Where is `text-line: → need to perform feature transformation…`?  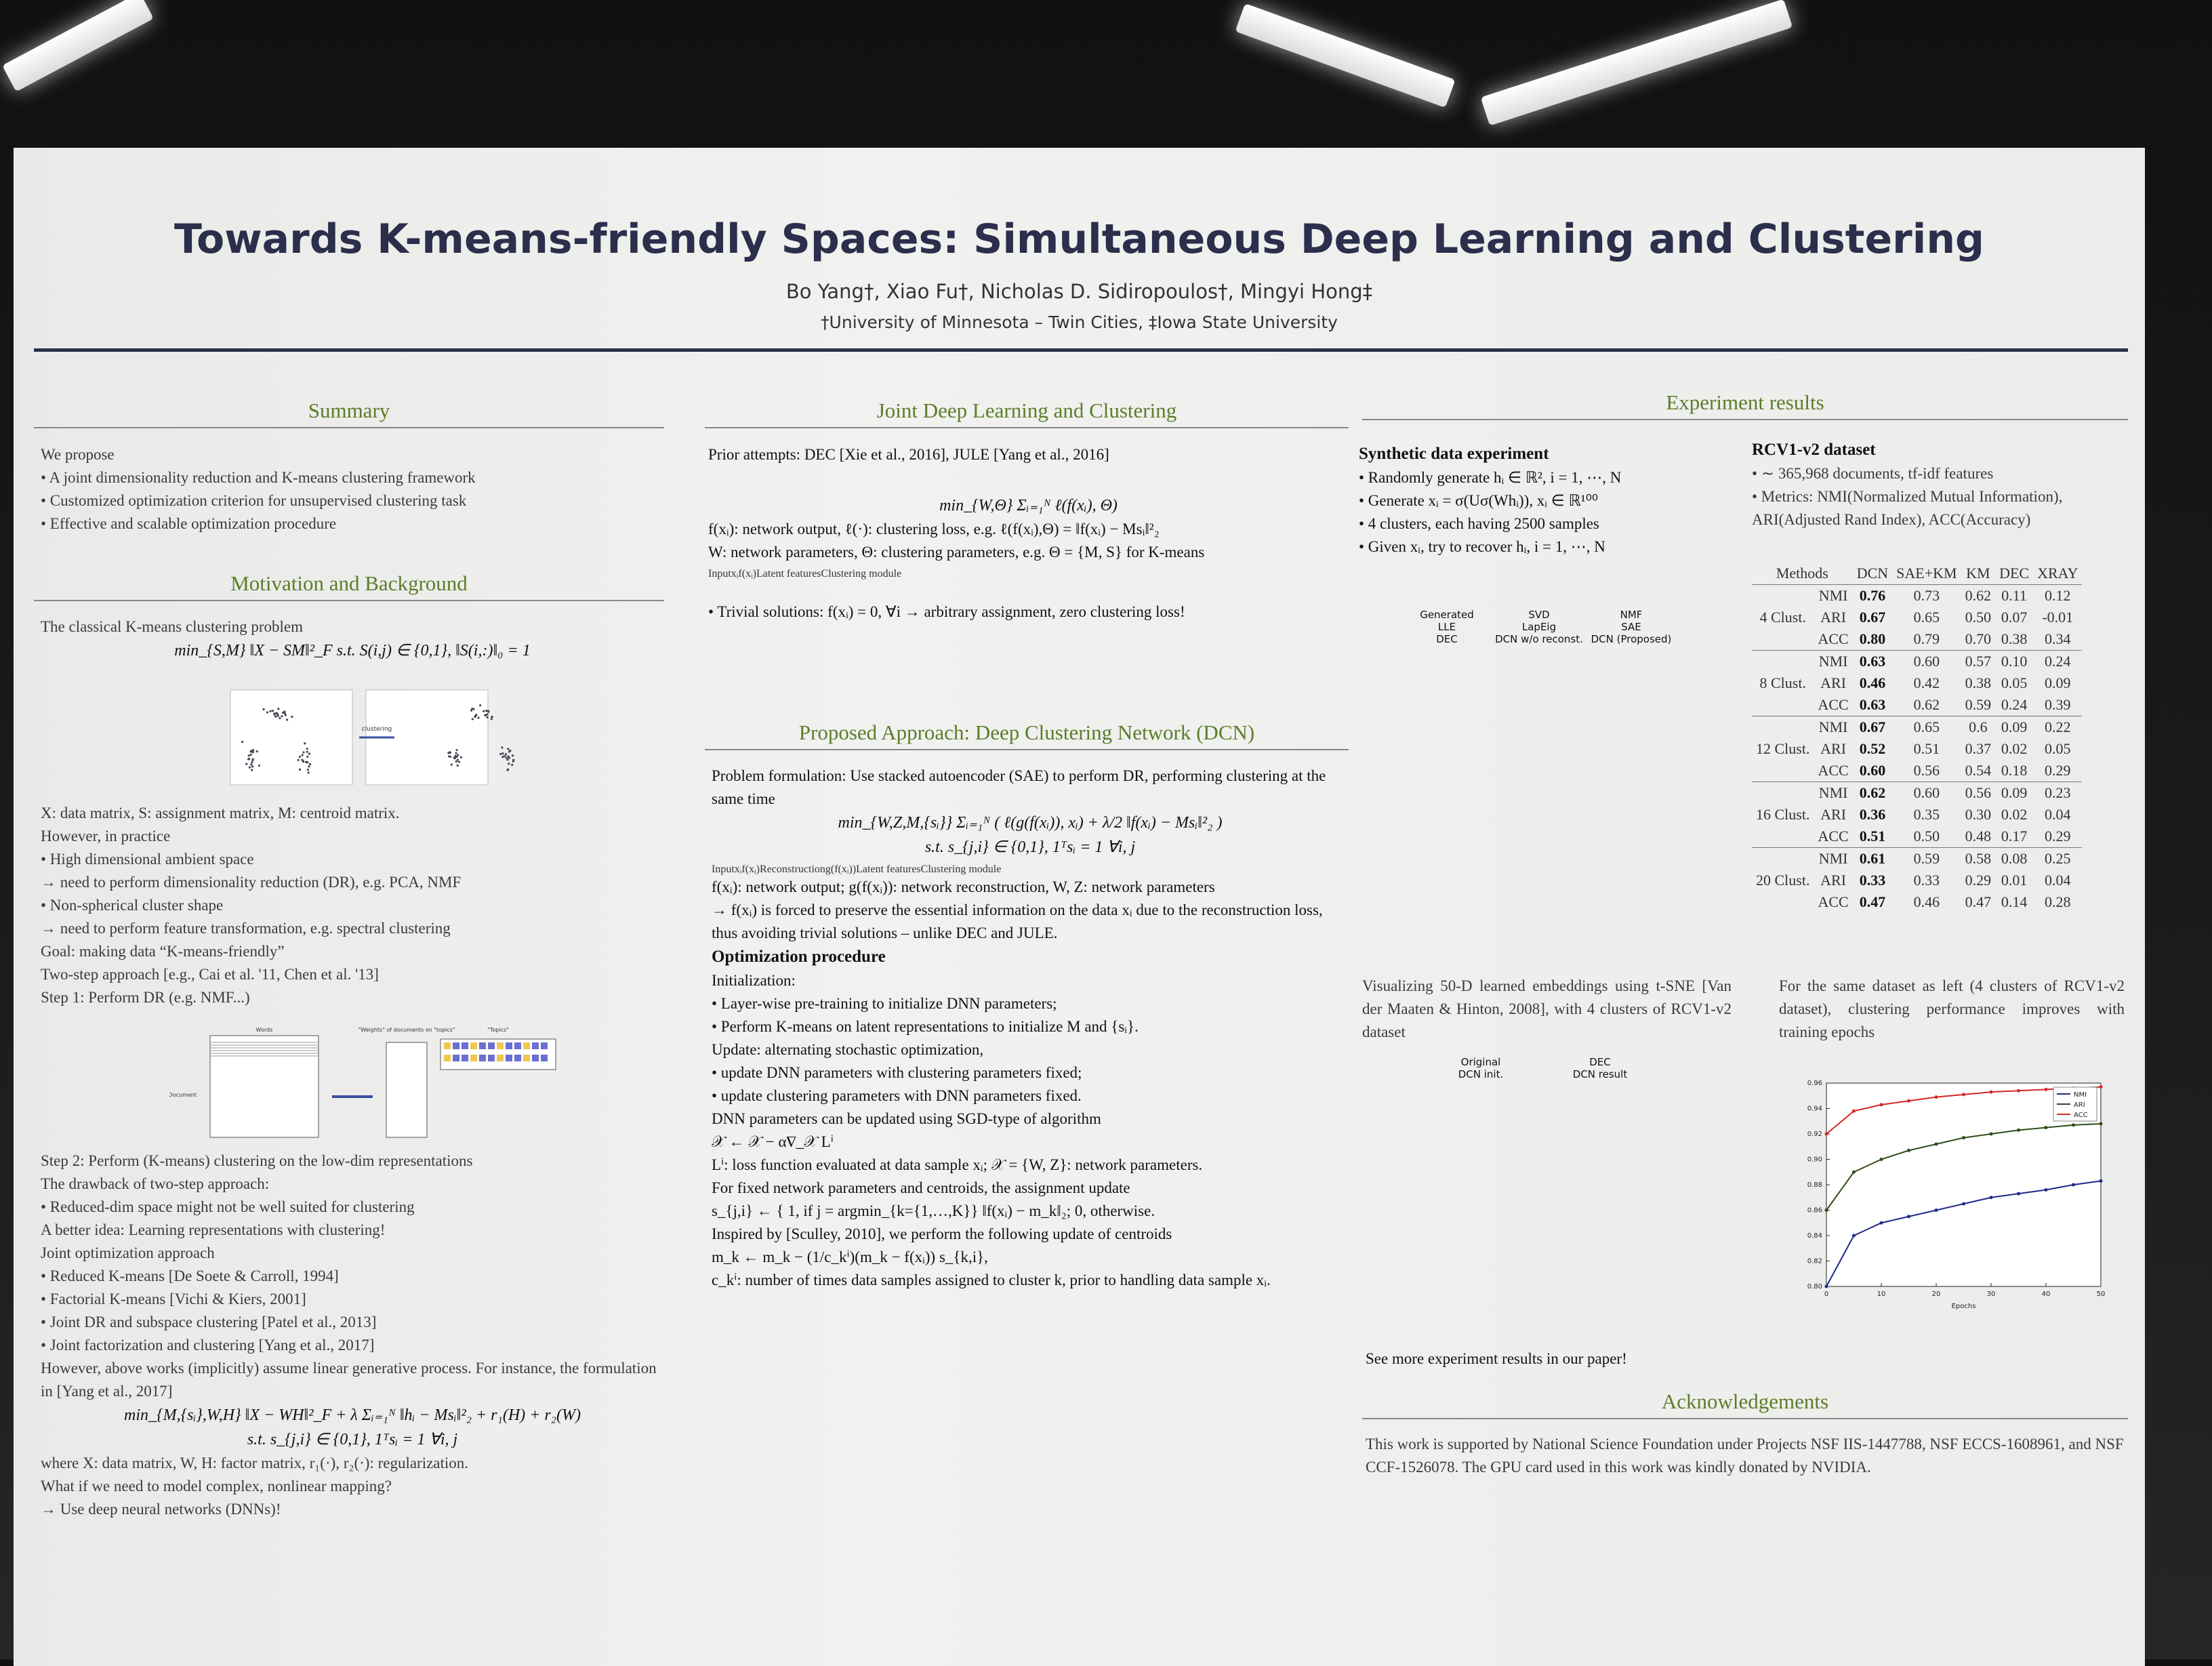 text-line: → need to perform feature transformation… is located at coordinates (246, 928).